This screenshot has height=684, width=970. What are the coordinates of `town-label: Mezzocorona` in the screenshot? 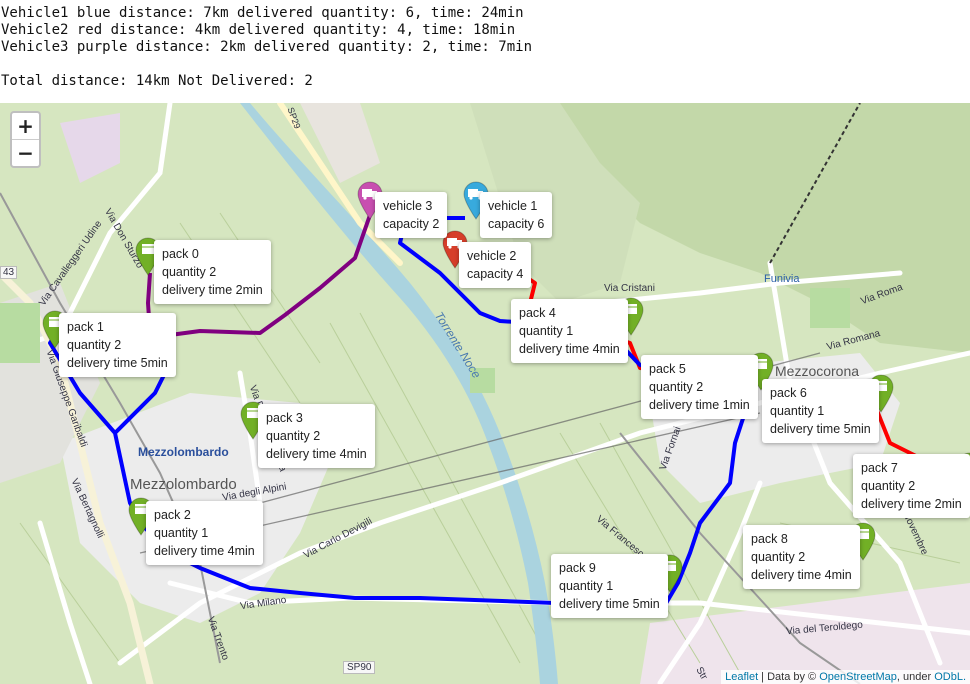 It's located at (817, 371).